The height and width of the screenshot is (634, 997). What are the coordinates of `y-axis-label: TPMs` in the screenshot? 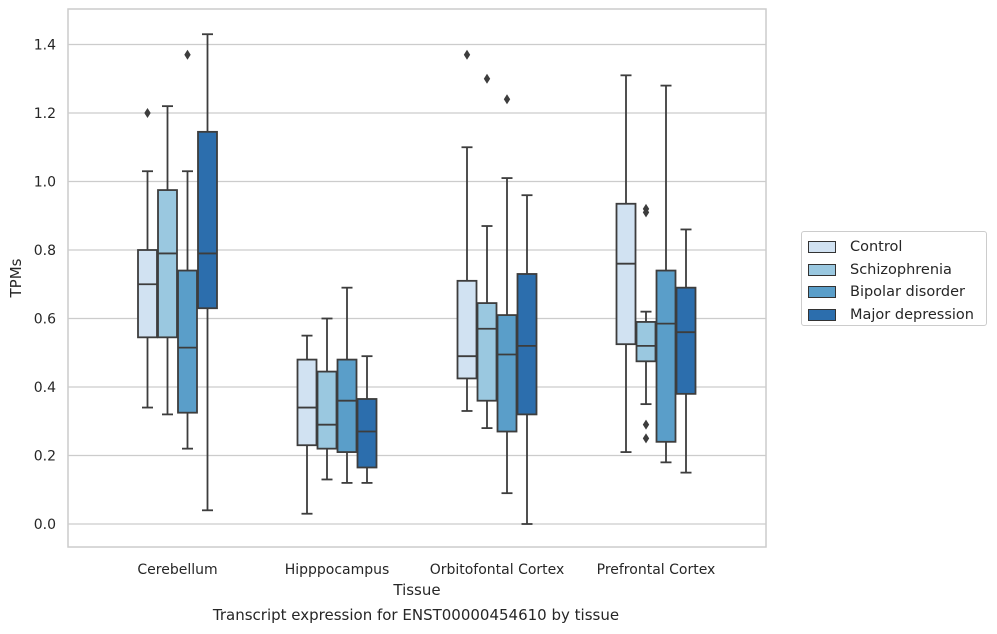 It's located at (16, 278).